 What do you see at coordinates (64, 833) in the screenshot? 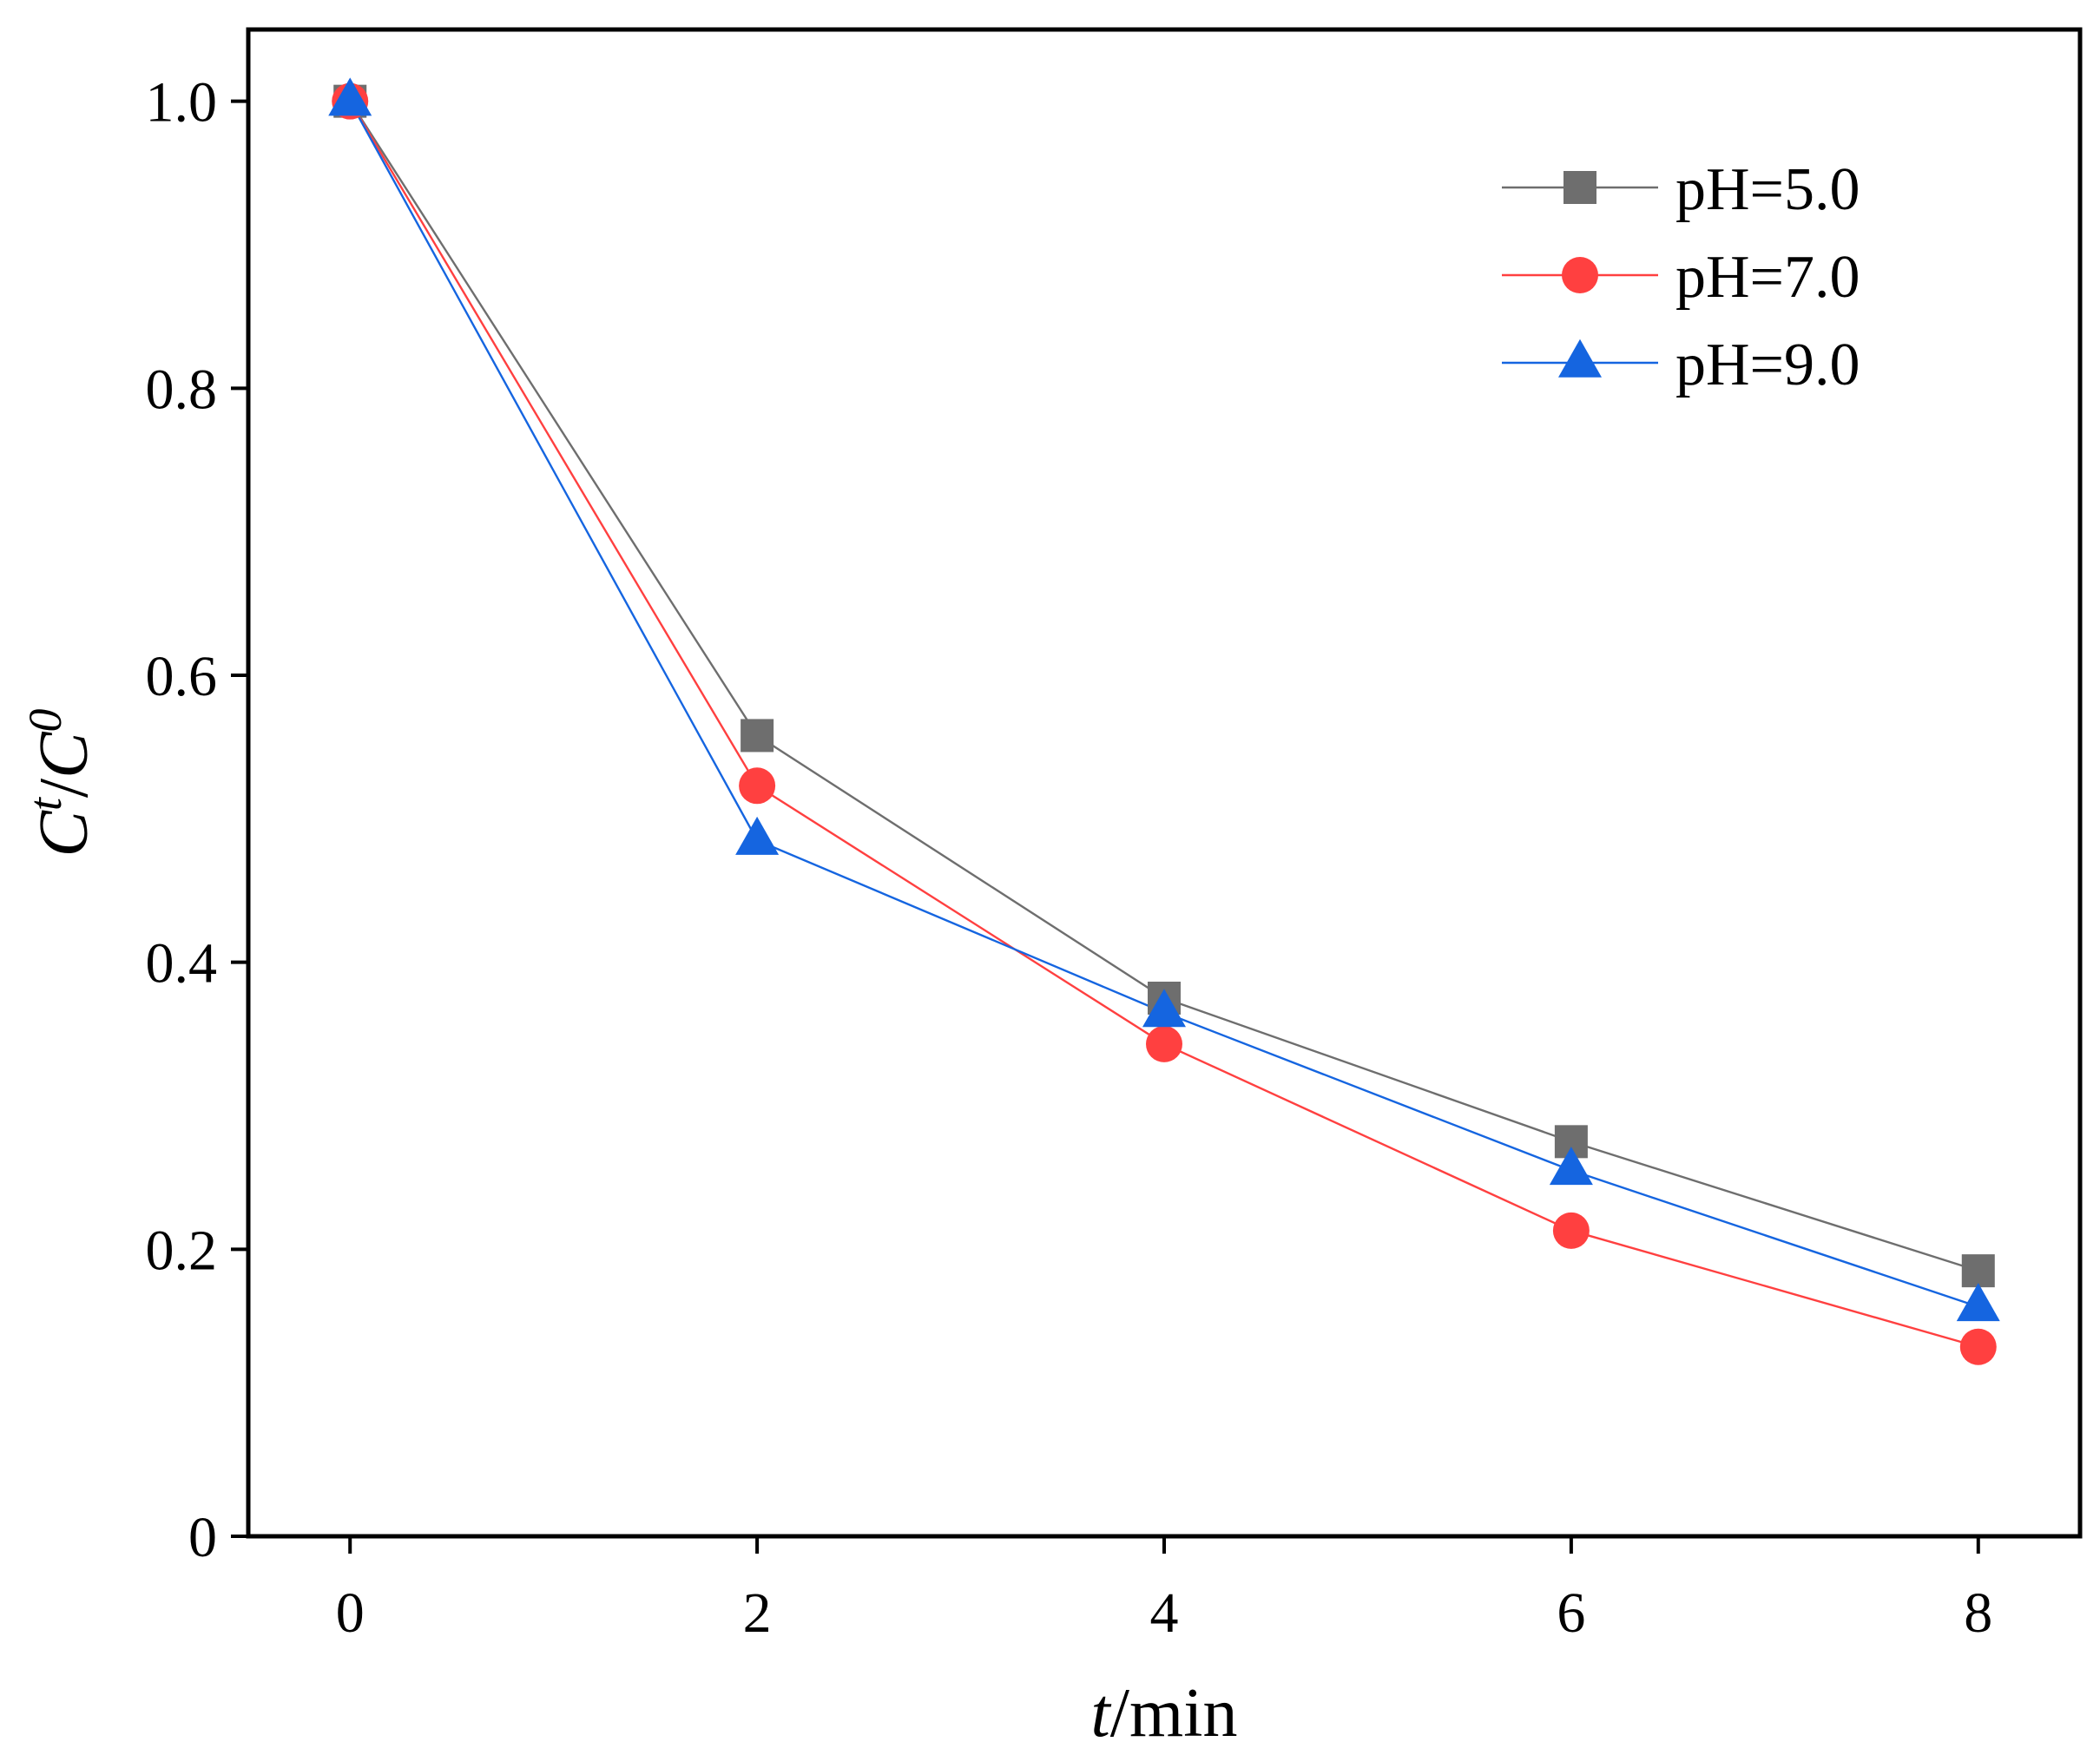
I see `y-title-numerator: C` at bounding box center [64, 833].